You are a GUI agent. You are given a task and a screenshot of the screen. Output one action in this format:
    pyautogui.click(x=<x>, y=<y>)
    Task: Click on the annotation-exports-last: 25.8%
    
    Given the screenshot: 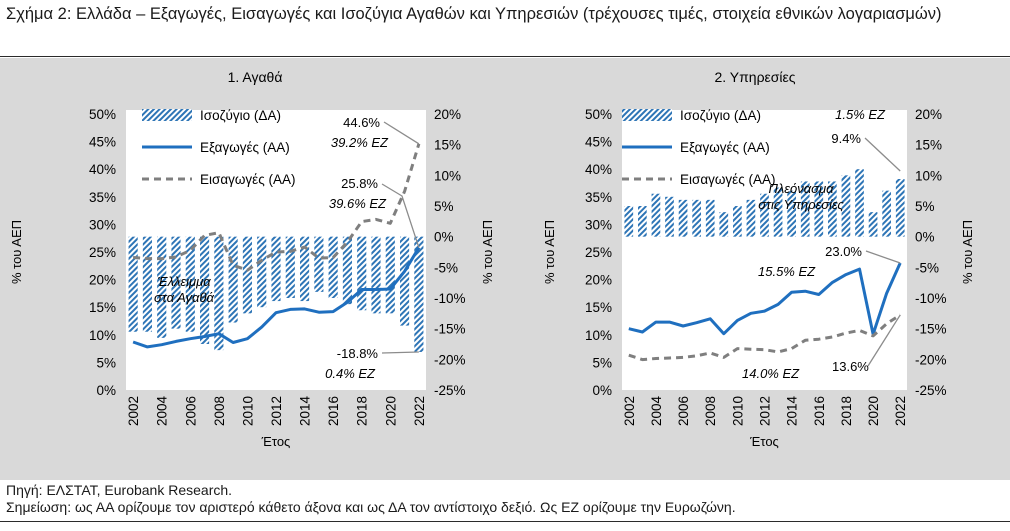 What is the action you would take?
    pyautogui.click(x=359, y=183)
    